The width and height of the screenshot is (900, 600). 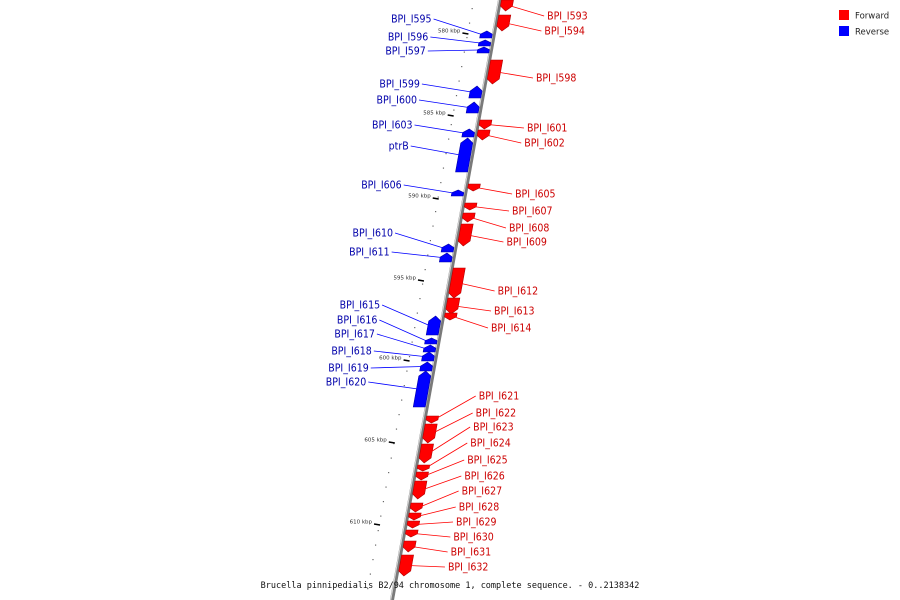 I want to click on forward-gene-feature: BPI_I622, so click(x=469, y=426).